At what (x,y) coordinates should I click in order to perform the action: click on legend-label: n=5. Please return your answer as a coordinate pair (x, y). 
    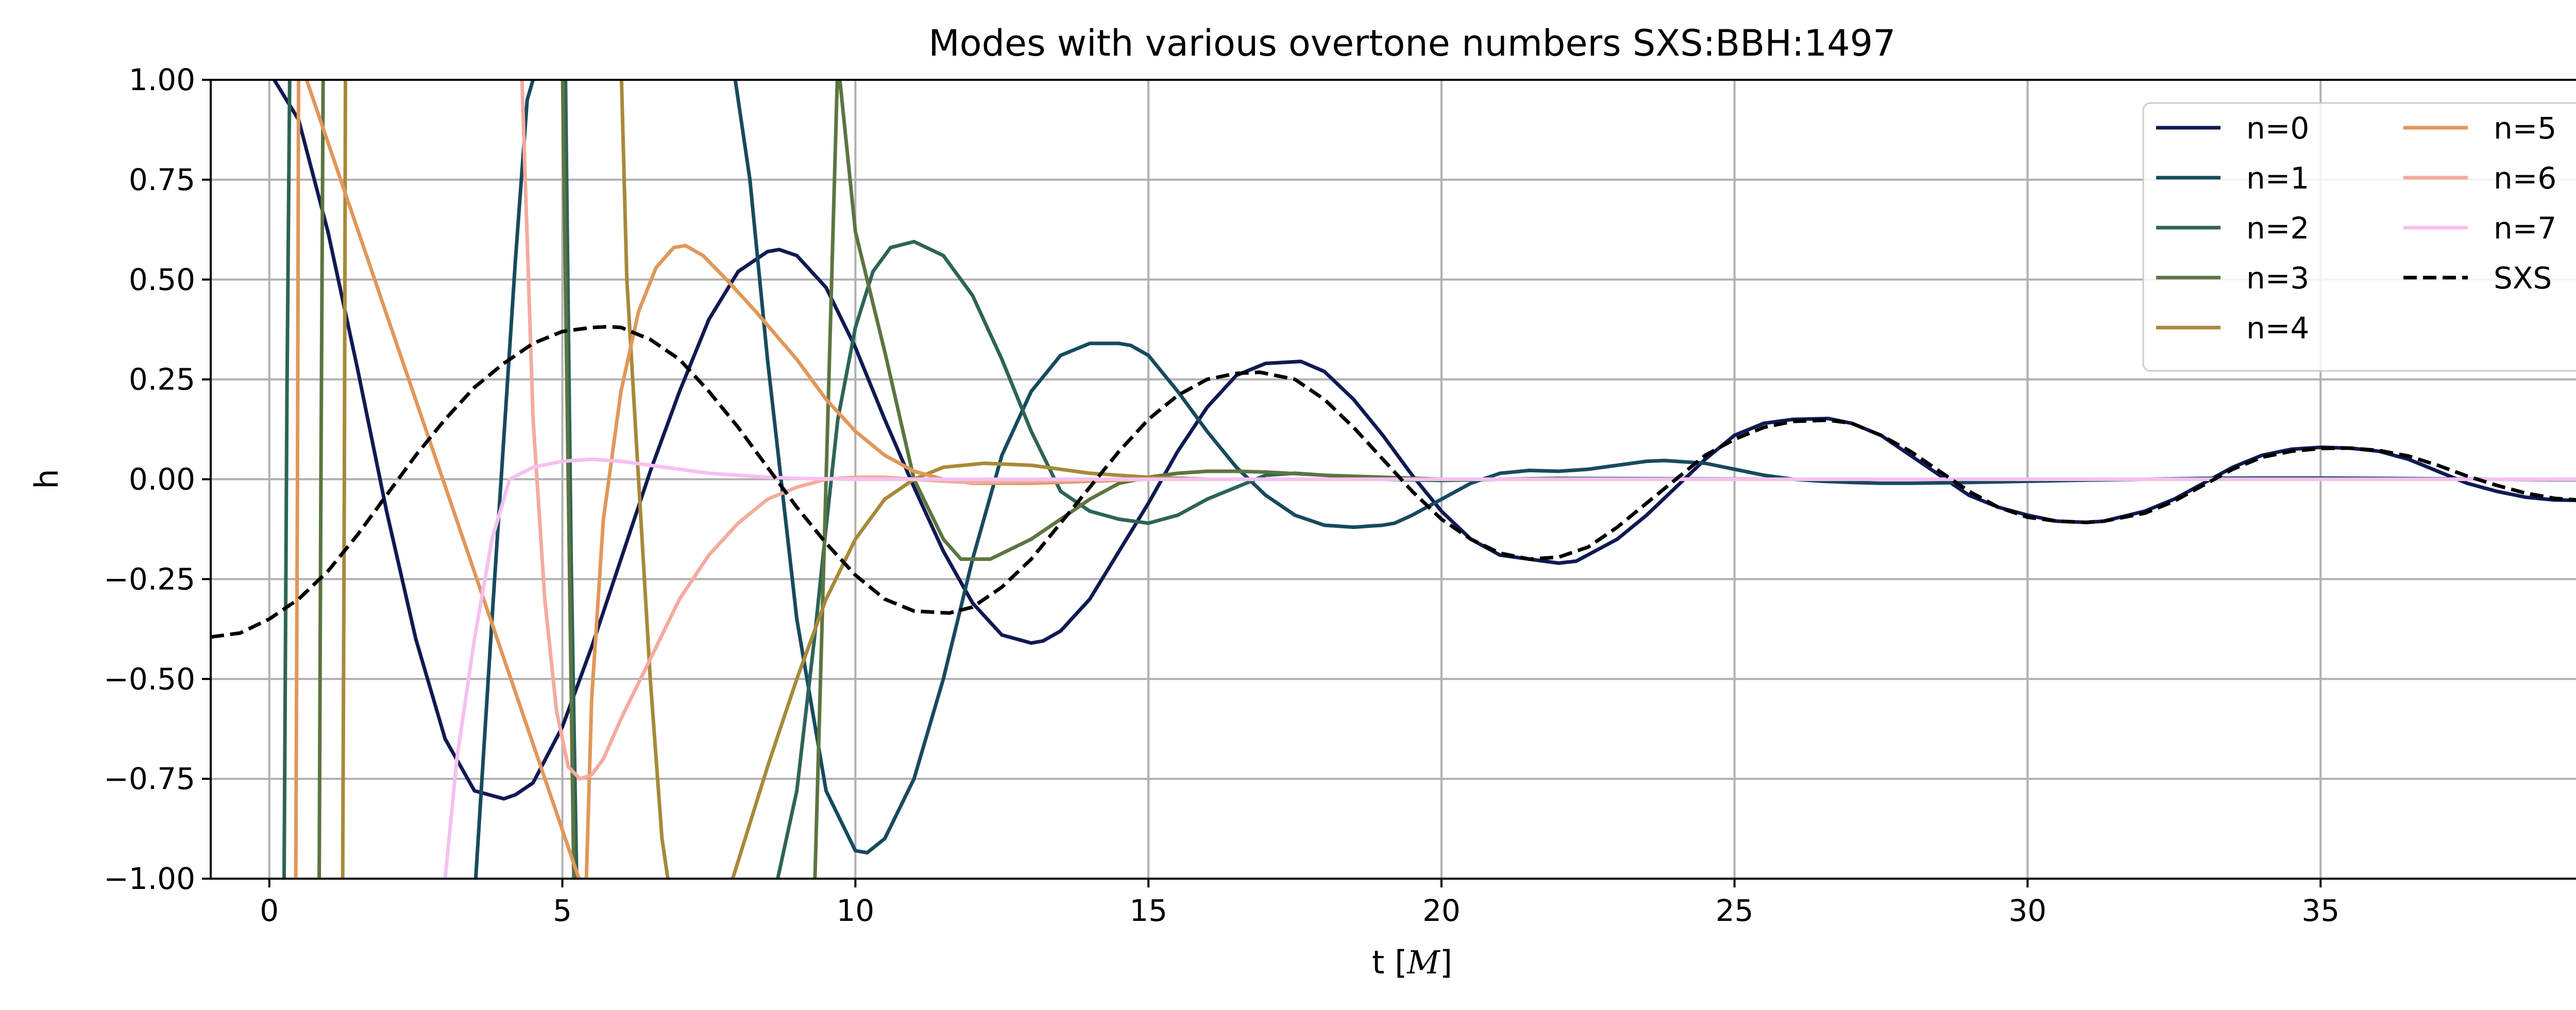
    Looking at the image, I should click on (2525, 128).